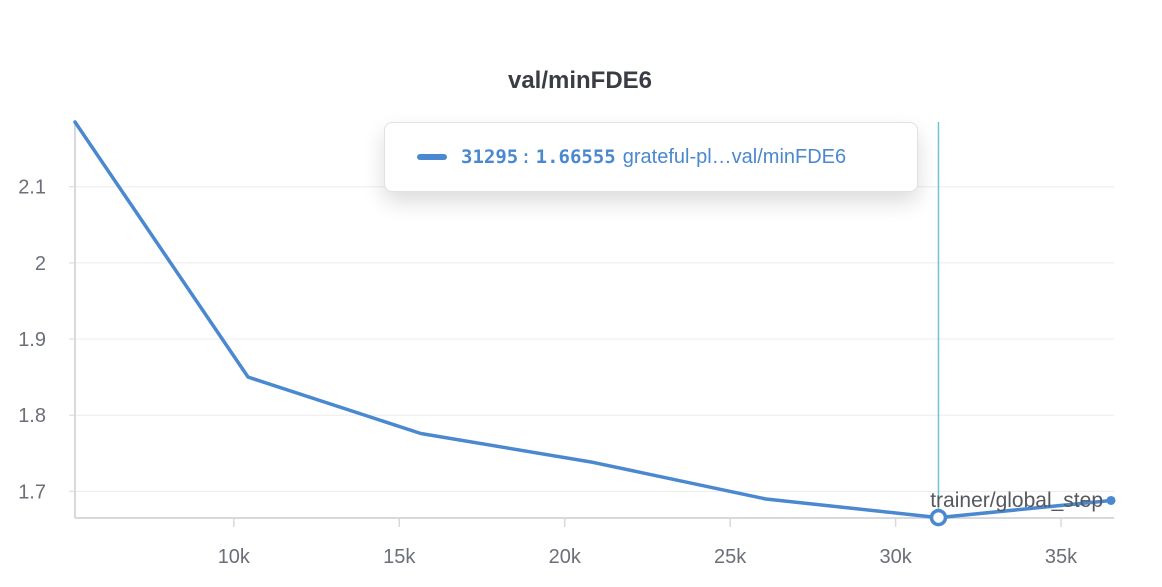 The height and width of the screenshot is (587, 1162). I want to click on series-end-dot, so click(1111, 500).